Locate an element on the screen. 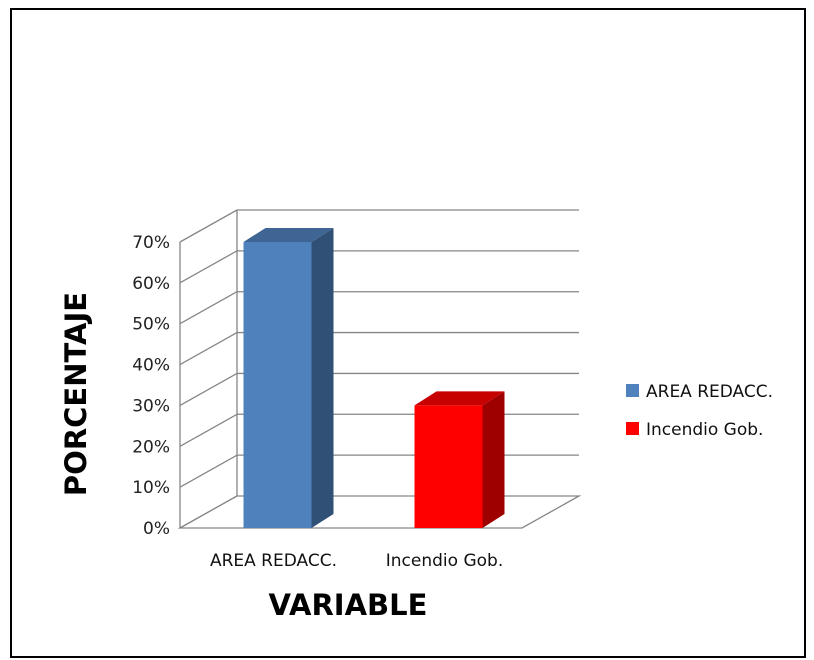 The image size is (814, 660). y-tick-label-1: 10% is located at coordinates (151, 488).